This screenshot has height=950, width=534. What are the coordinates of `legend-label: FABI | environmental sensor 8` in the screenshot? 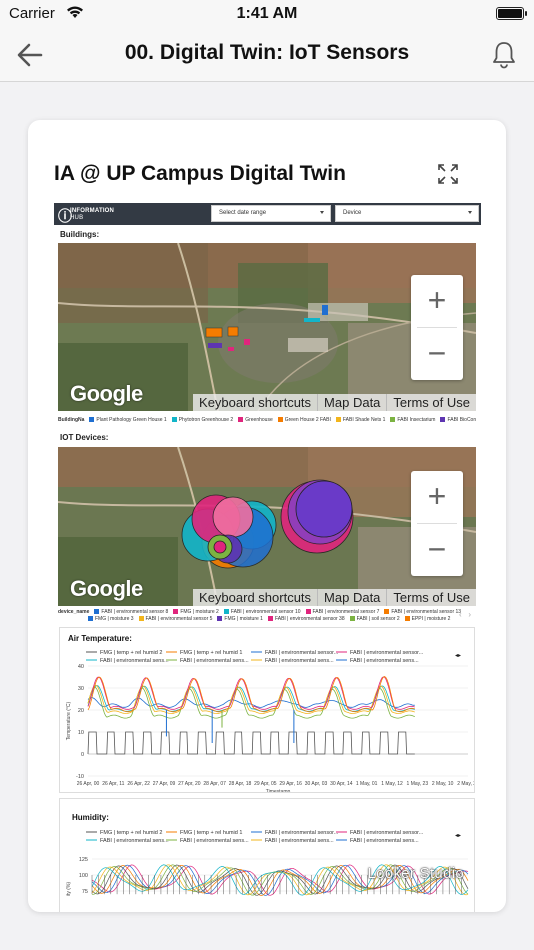 It's located at (135, 612).